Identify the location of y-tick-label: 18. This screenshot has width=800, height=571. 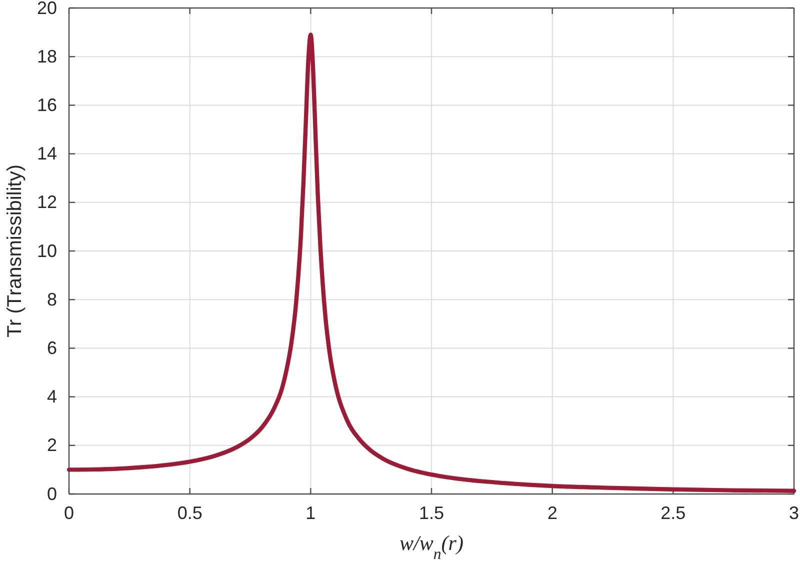
(46, 56).